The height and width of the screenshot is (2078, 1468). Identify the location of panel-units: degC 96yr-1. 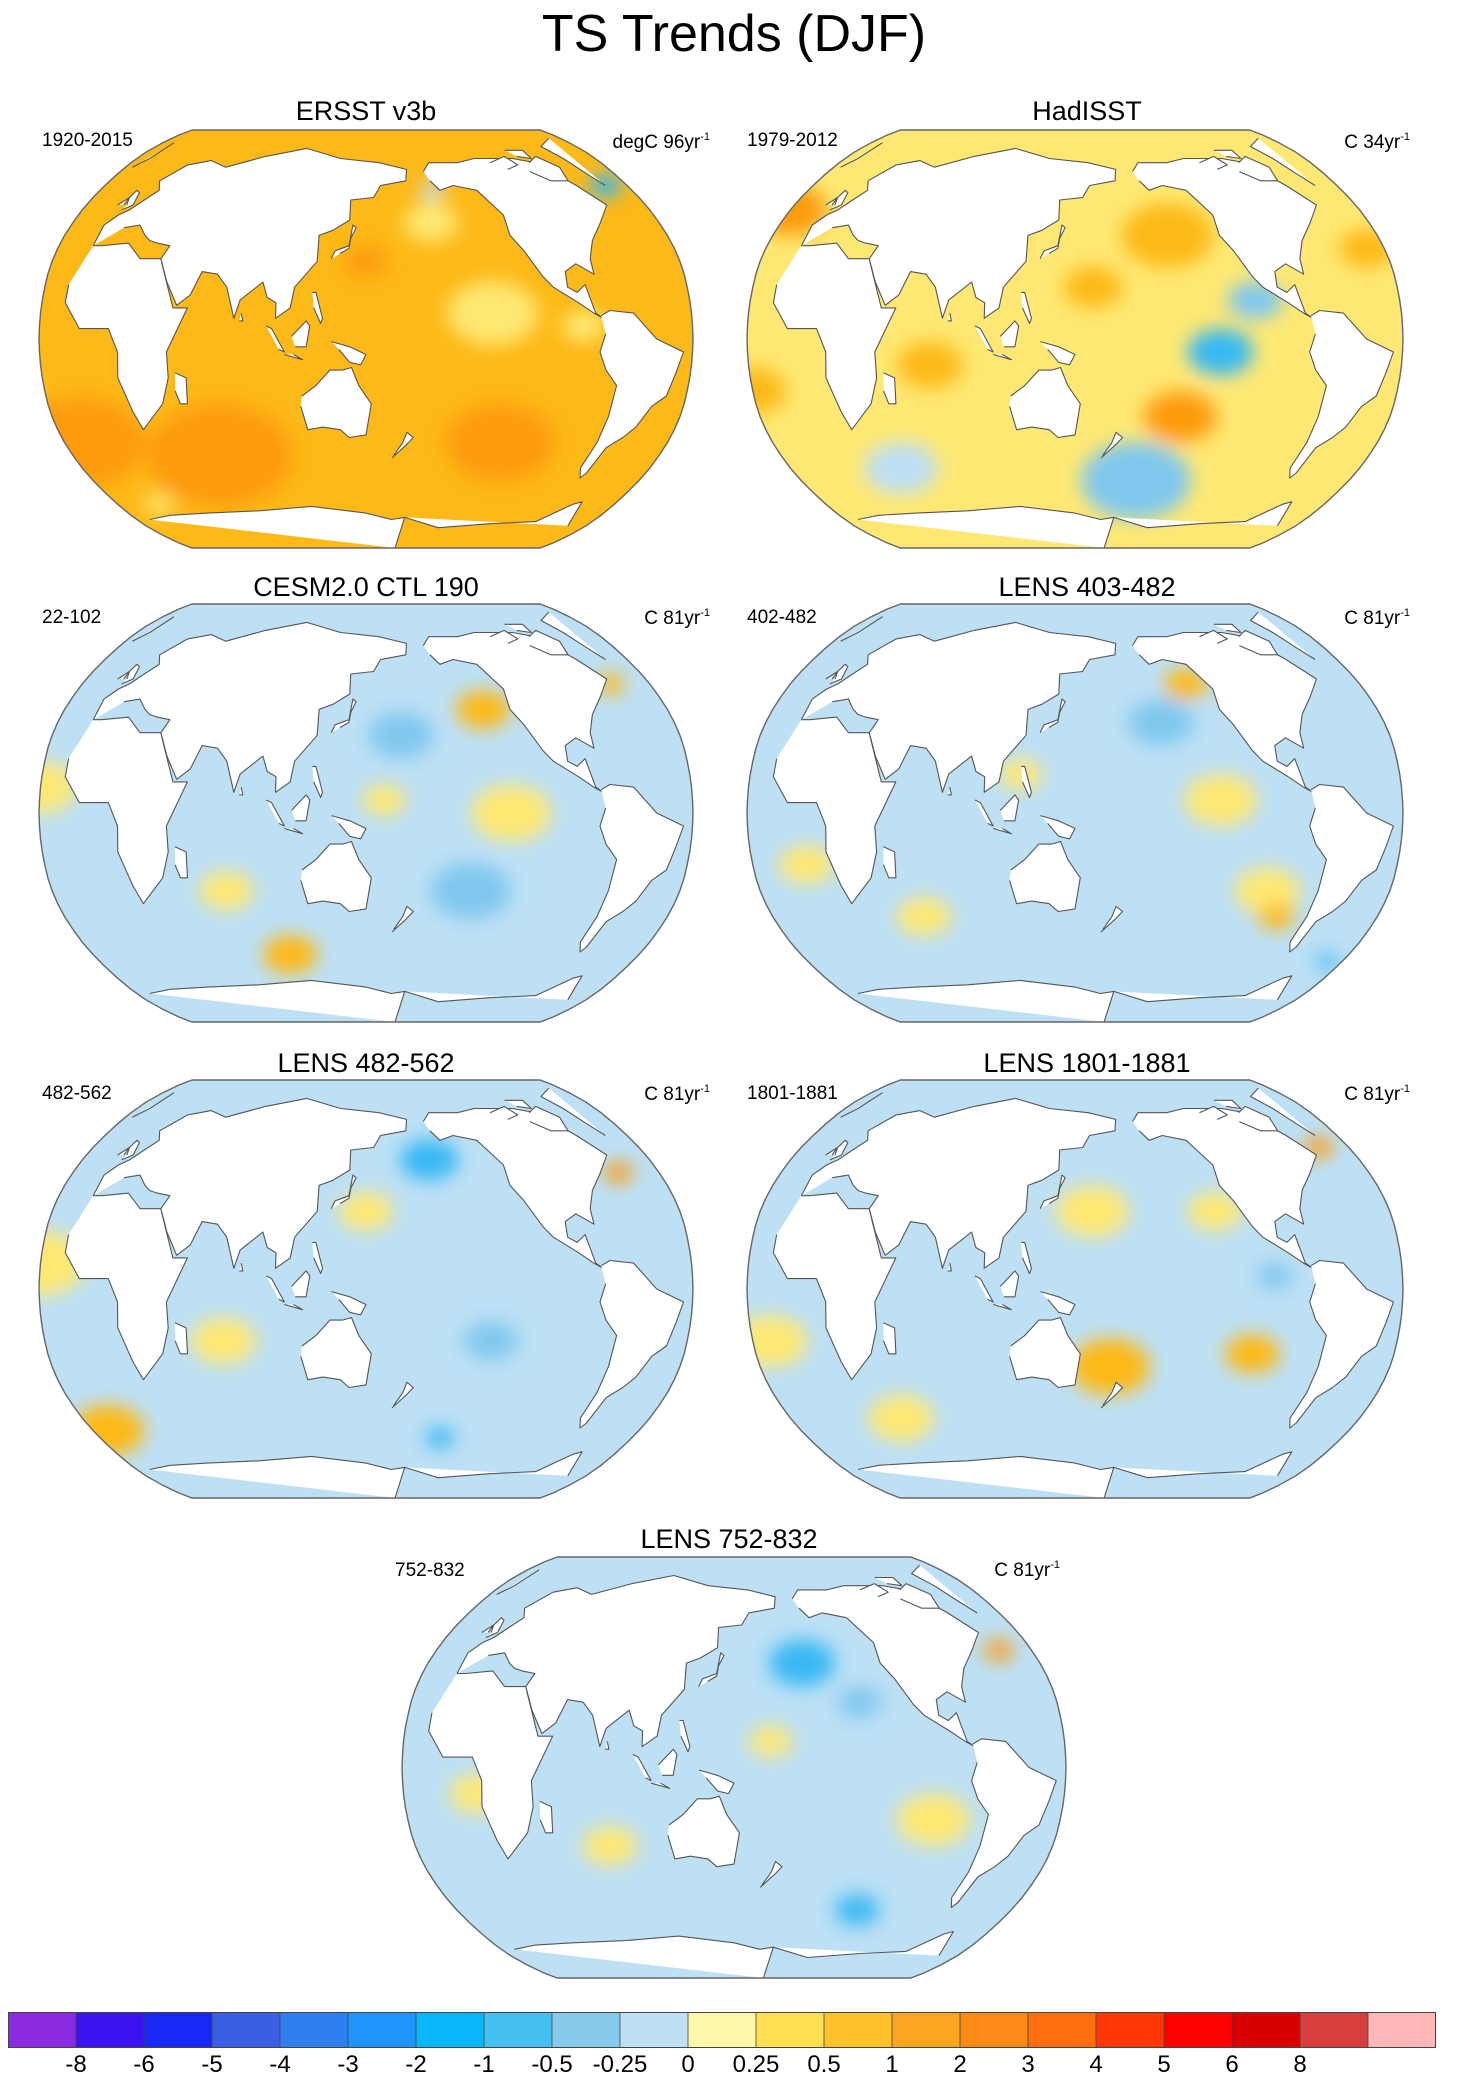
(661, 142).